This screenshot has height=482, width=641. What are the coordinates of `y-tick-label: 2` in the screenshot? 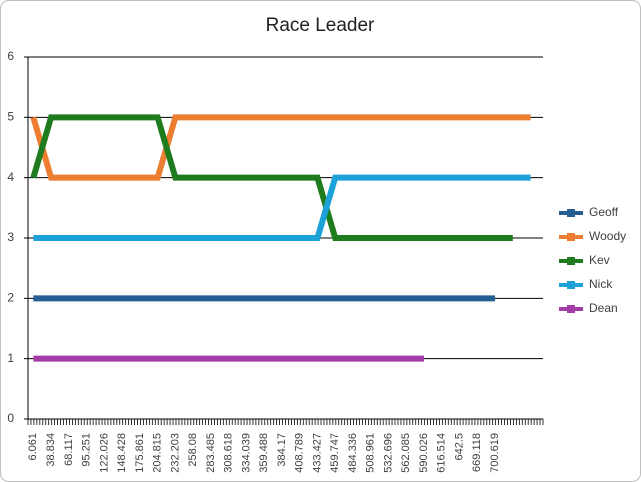 It's located at (10, 298).